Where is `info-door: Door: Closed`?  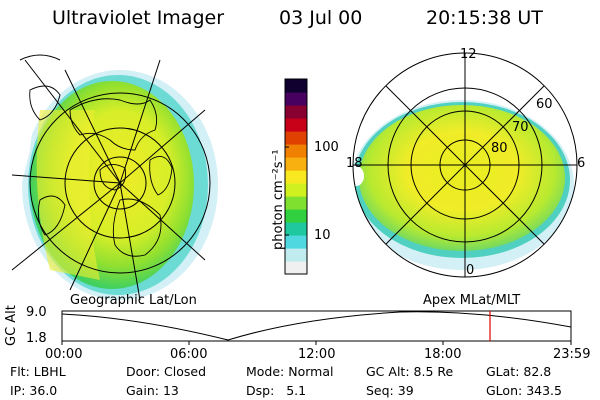
info-door: Door: Closed is located at coordinates (166, 371).